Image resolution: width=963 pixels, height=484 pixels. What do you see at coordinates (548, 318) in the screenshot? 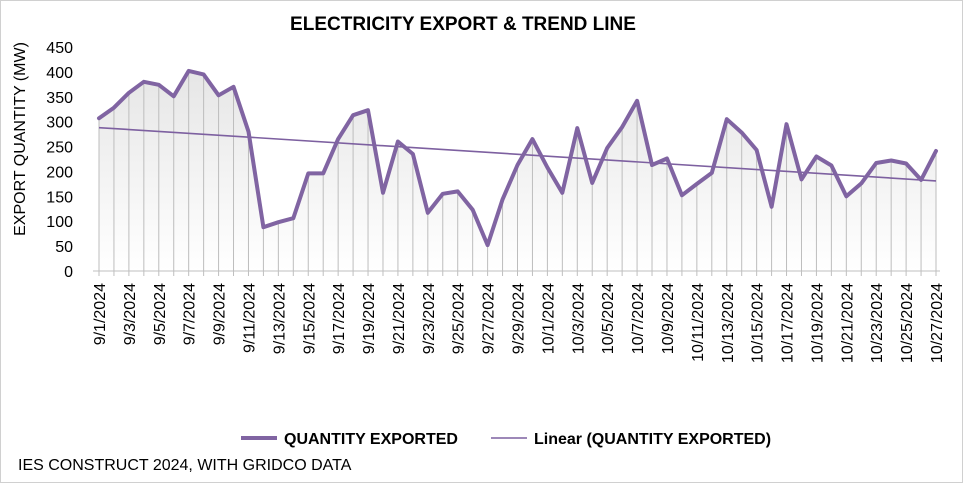
I see `x-tick-label: 10/1/2024` at bounding box center [548, 318].